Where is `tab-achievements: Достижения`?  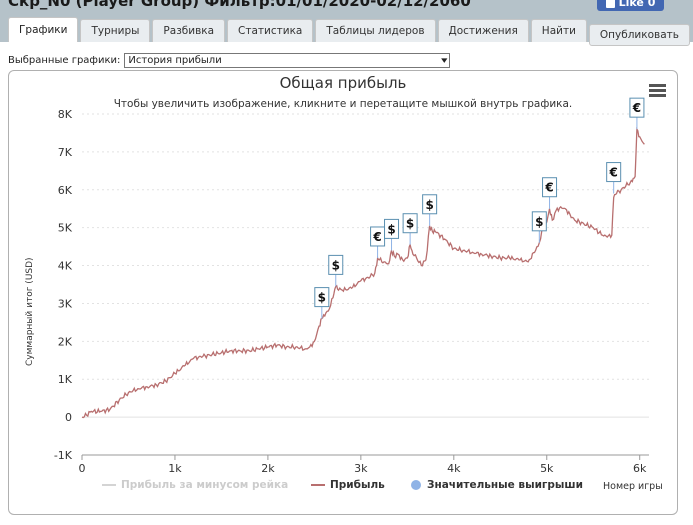 tab-achievements: Достижения is located at coordinates (483, 30).